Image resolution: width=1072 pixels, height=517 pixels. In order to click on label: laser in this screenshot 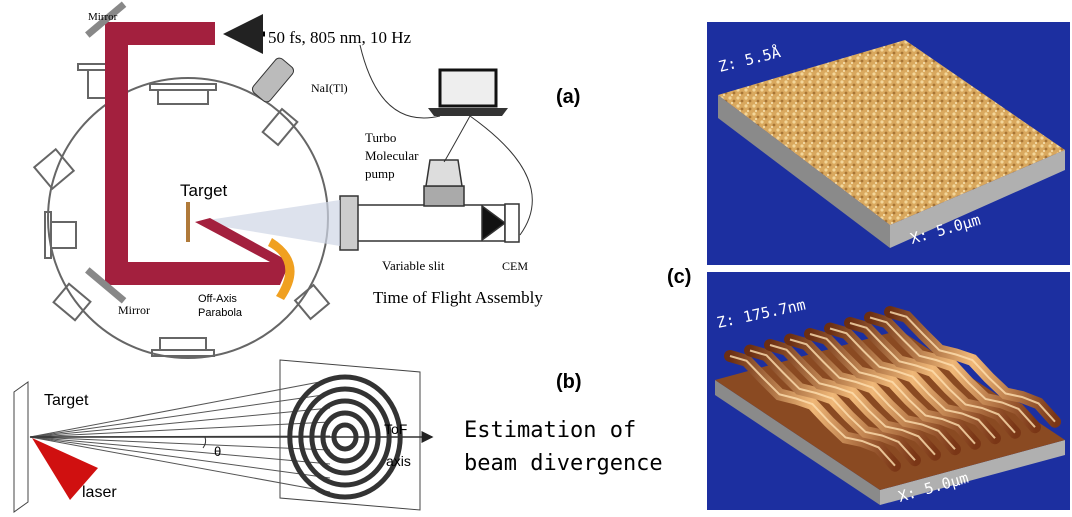, I will do `click(99, 492)`.